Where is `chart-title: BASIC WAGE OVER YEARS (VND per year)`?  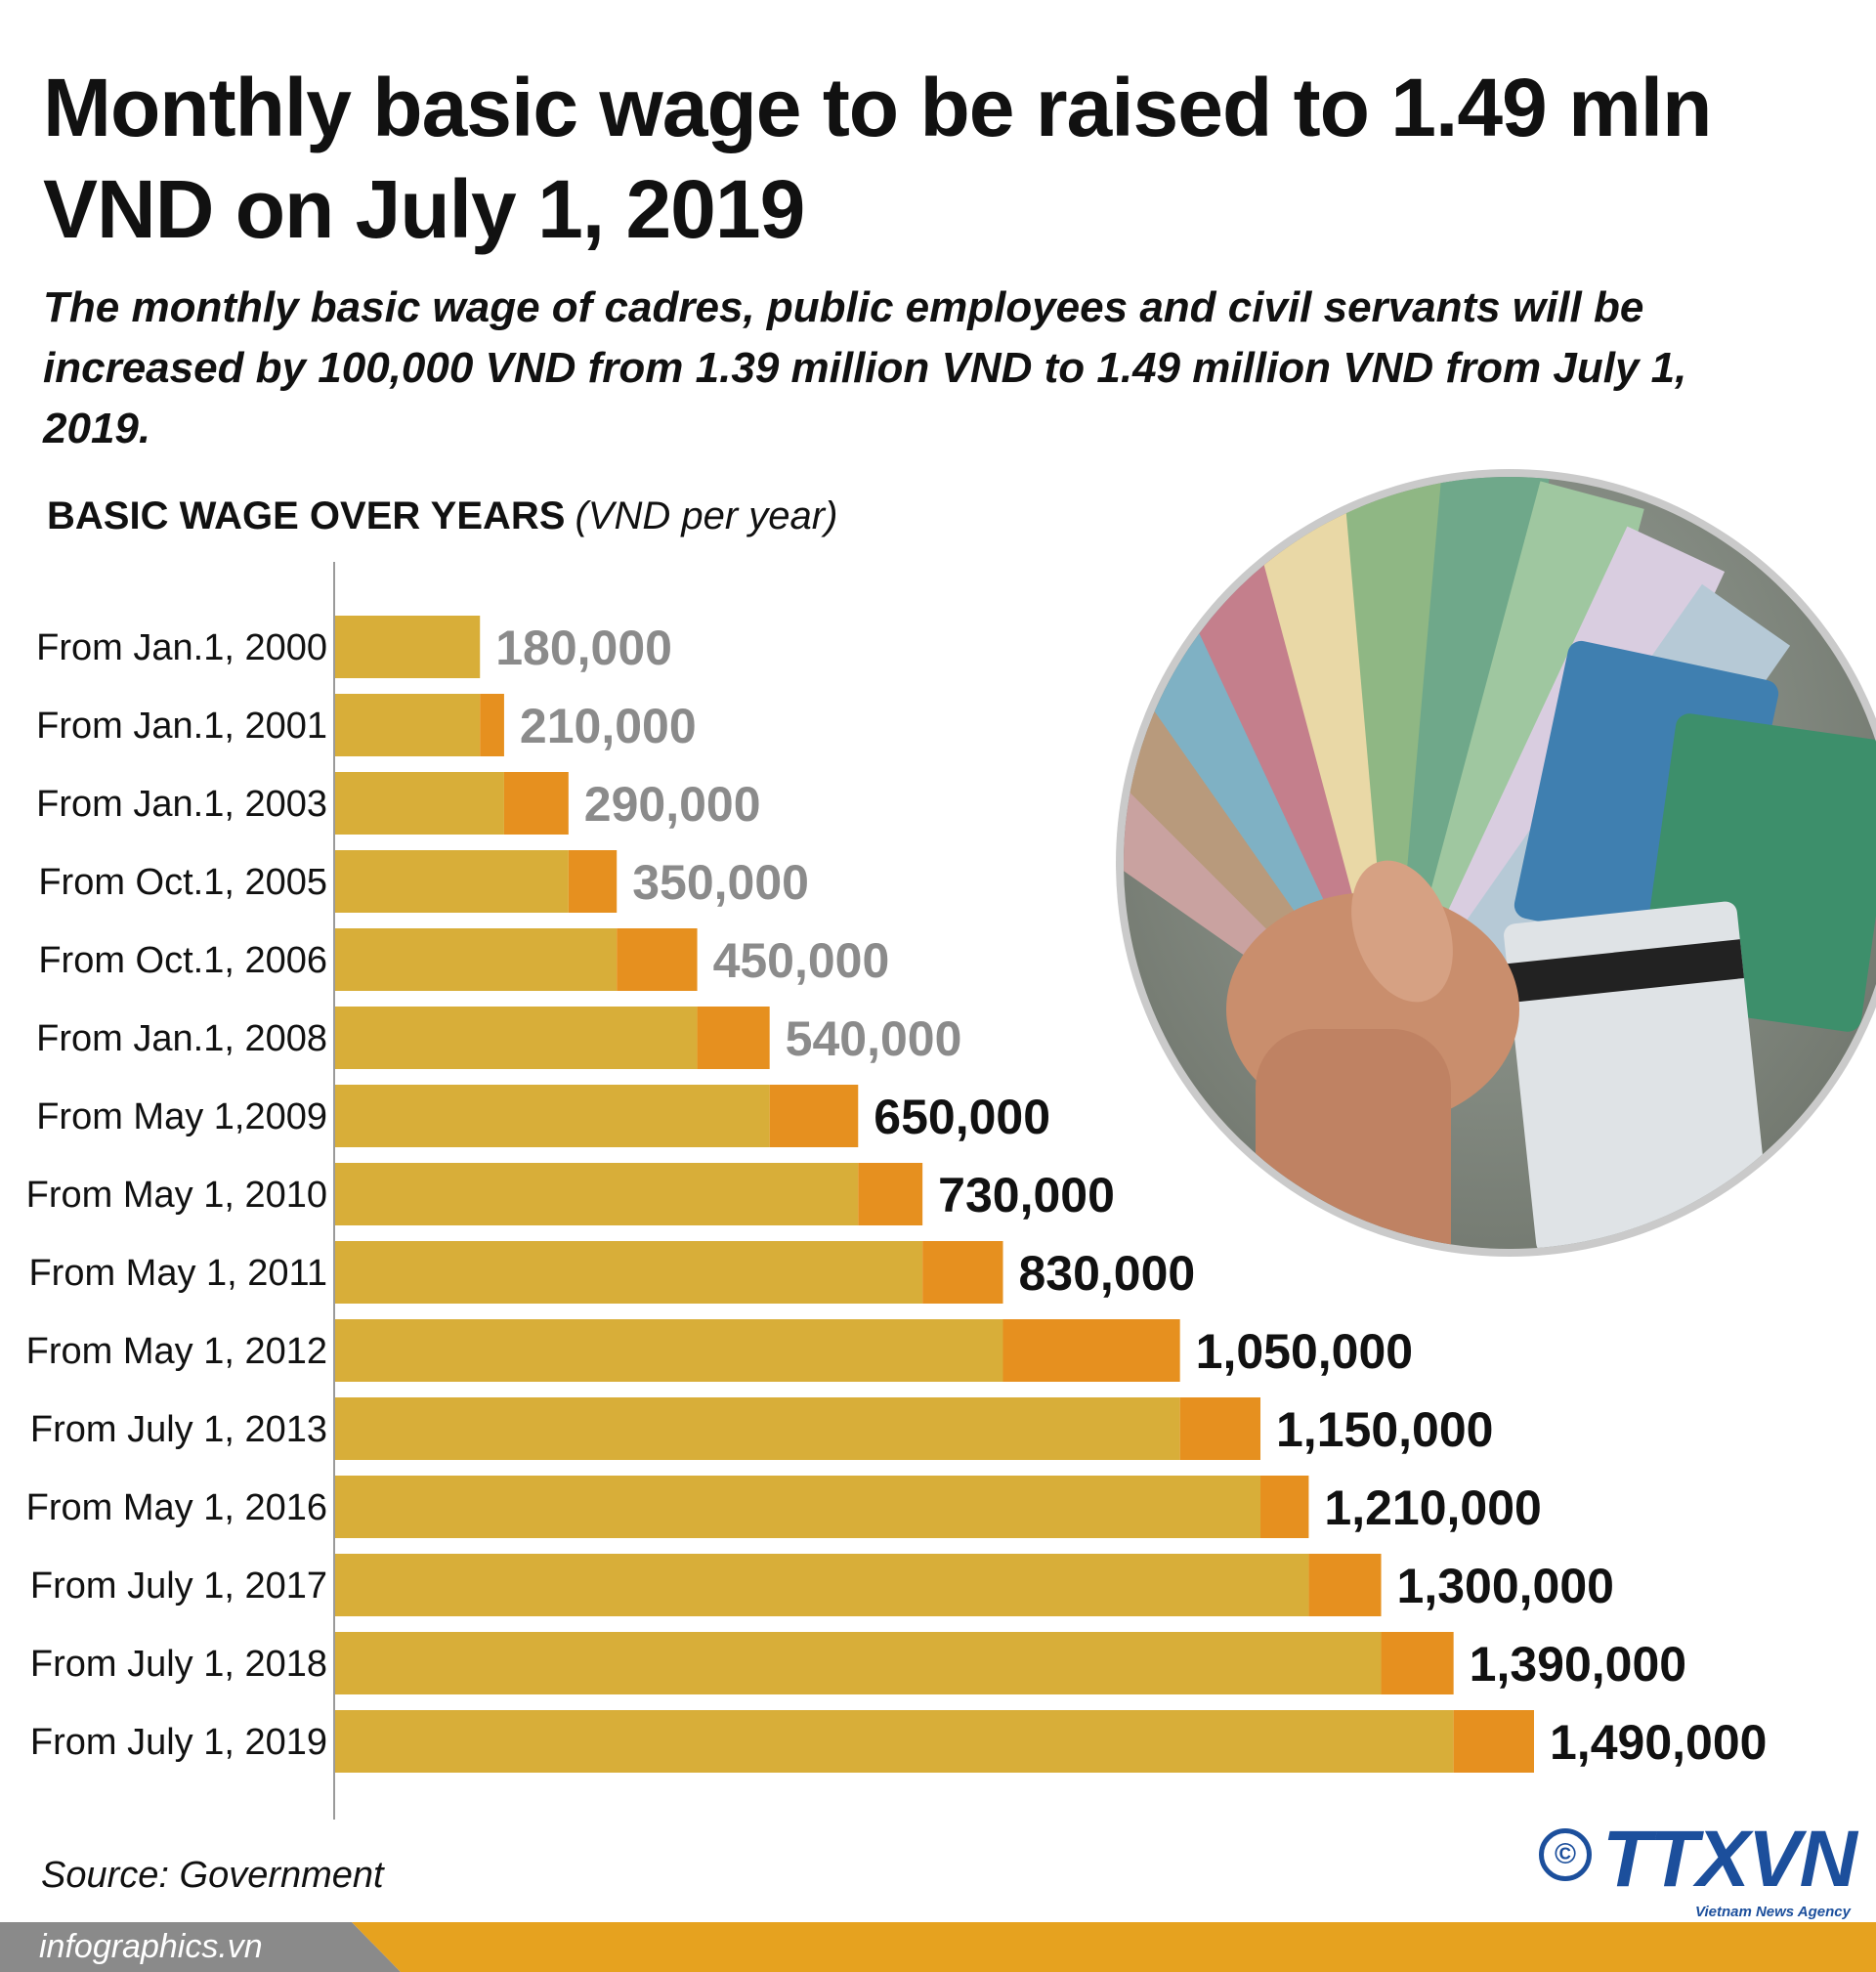
chart-title: BASIC WAGE OVER YEARS (VND per year) is located at coordinates (442, 516).